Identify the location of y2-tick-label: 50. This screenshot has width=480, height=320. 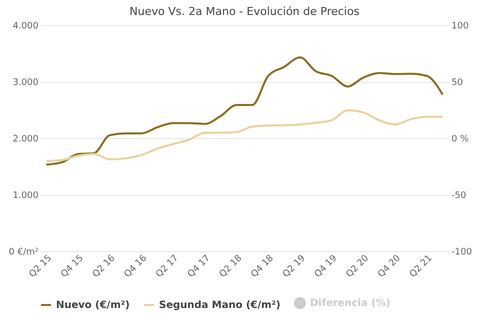
(458, 83).